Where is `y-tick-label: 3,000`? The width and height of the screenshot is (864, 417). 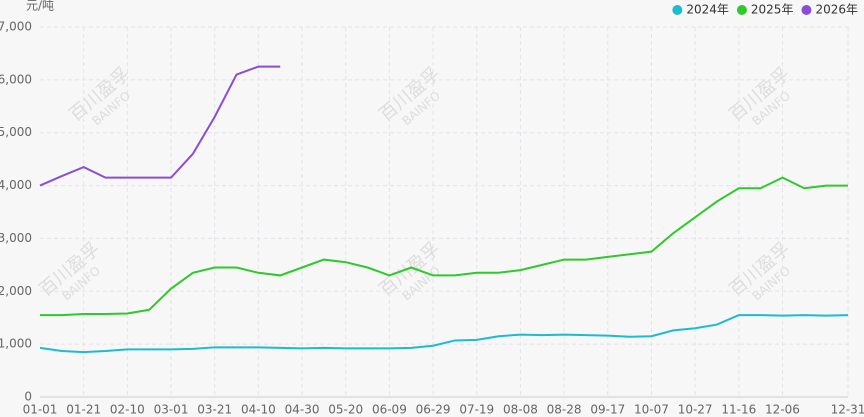 y-tick-label: 3,000 is located at coordinates (16, 238).